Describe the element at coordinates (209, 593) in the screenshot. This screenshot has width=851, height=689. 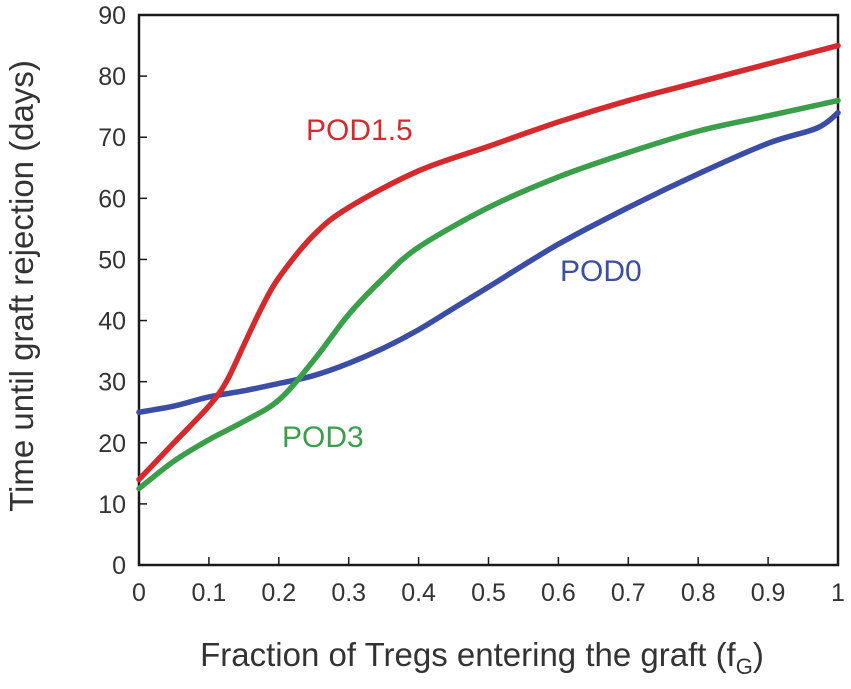
I see `x-tick-label: 0.1` at that location.